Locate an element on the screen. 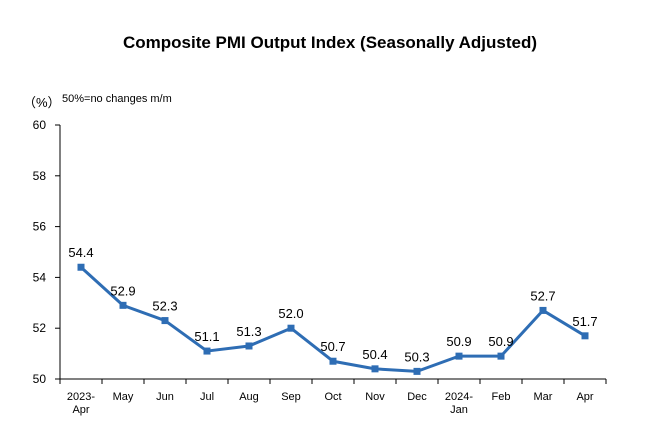 This screenshot has height=440, width=660. x-tick-label: Nov is located at coordinates (375, 397).